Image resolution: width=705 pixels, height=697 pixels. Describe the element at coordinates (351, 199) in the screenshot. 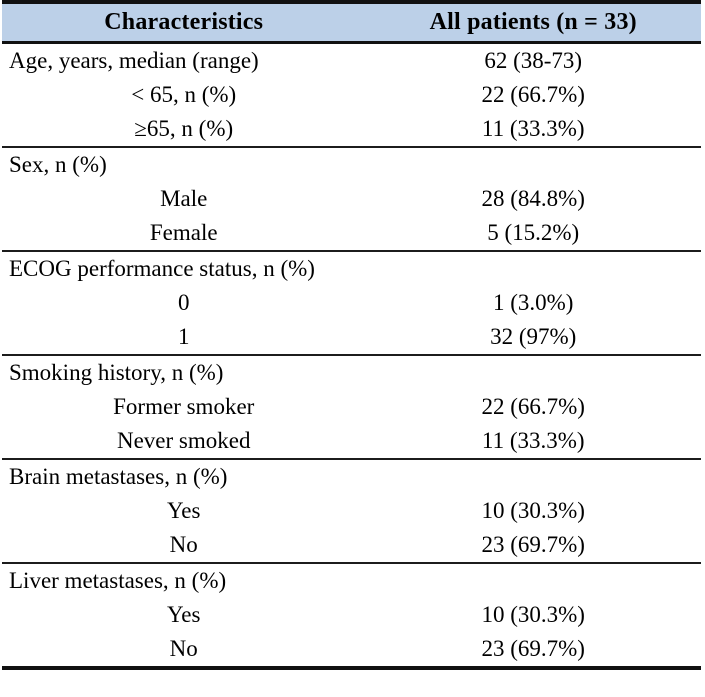

I see `table-row: Male 28 (84.8%)` at that location.